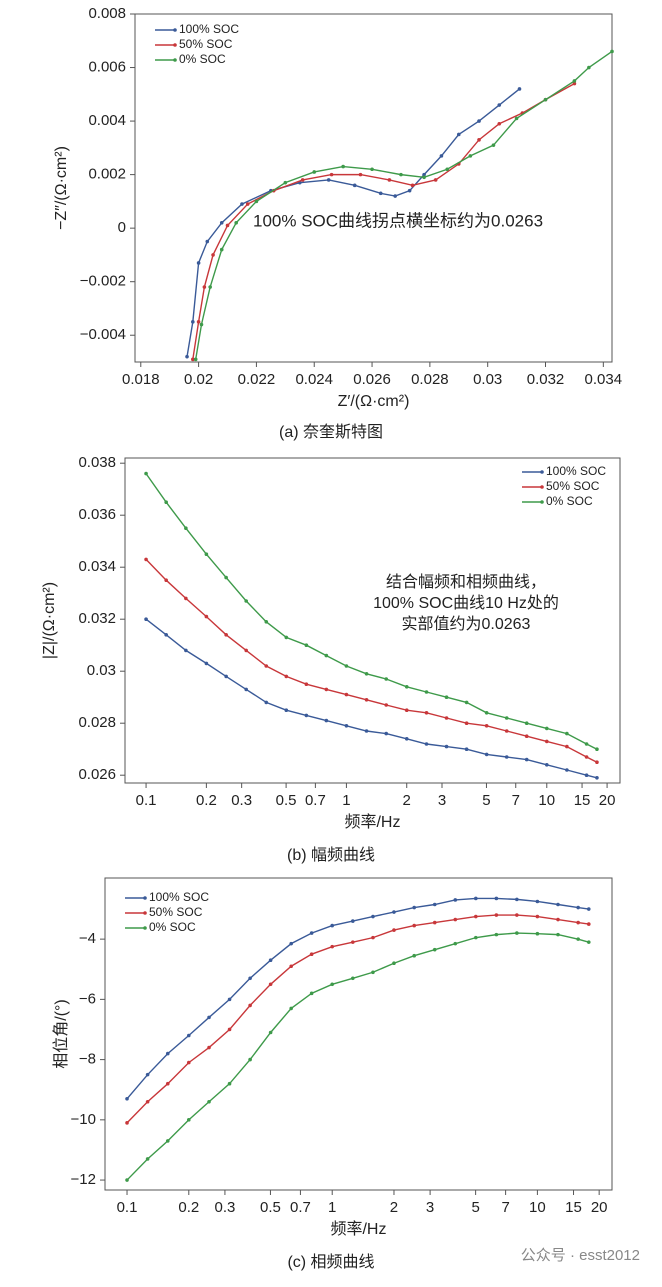 This screenshot has height=1287, width=662. Describe the element at coordinates (209, 29) in the screenshot. I see `legend-label: 100% SOC` at that location.